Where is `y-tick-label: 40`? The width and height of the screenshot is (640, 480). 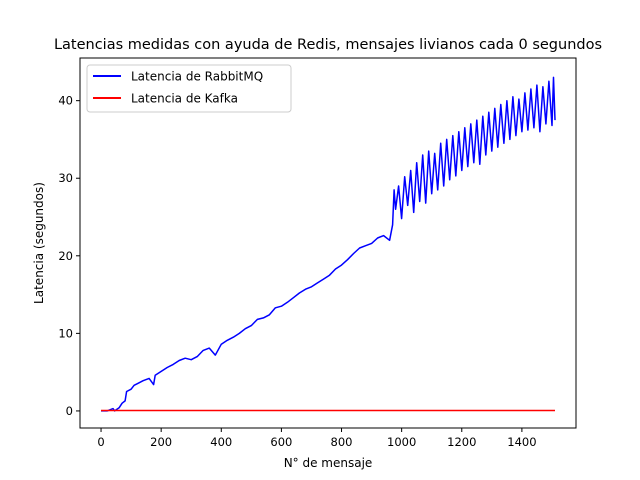
y-tick-label: 40 is located at coordinates (65, 101).